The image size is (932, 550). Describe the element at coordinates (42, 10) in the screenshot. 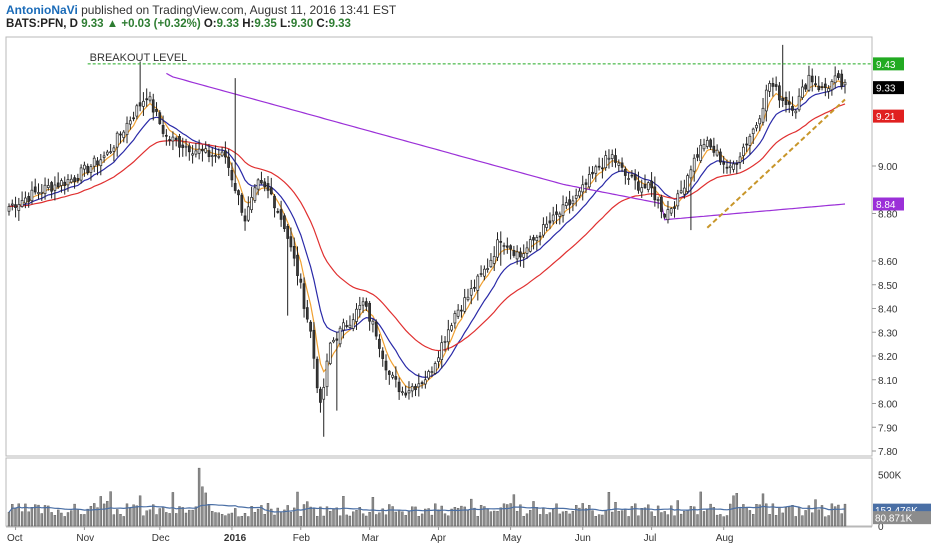

I see `publisher-name: AntonioNaVi` at that location.